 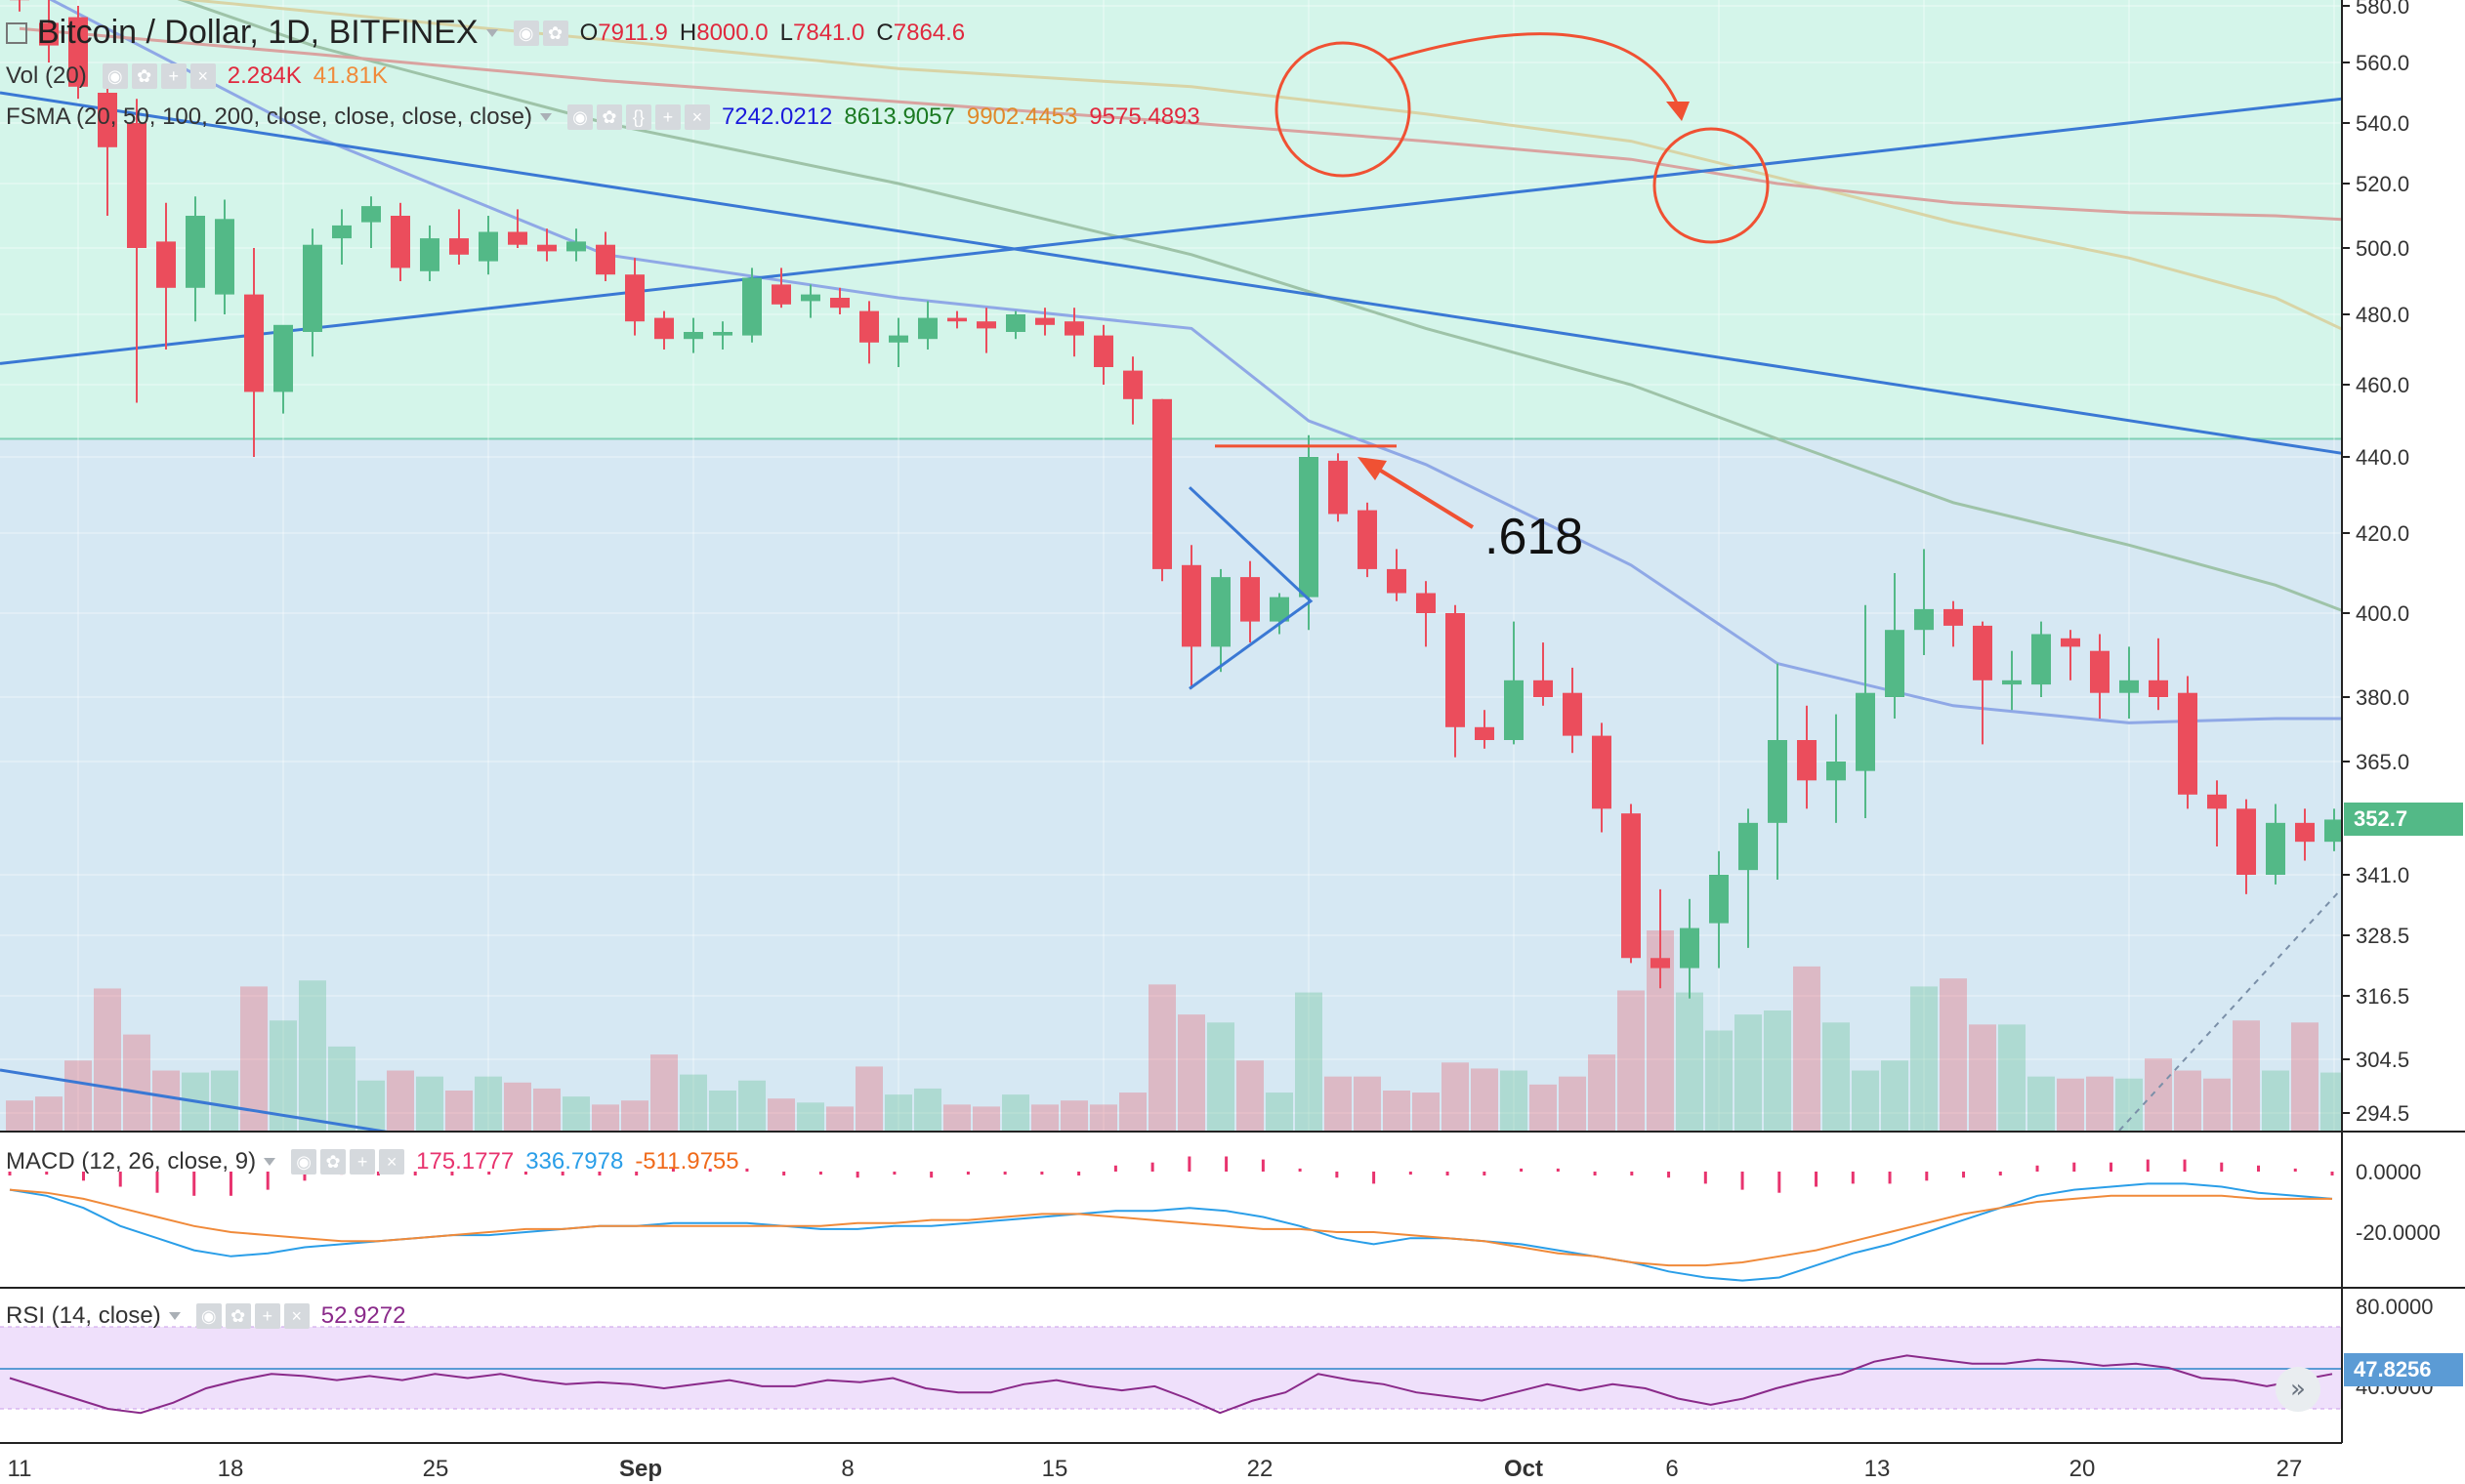 I want to click on rsi-value: 52.9272, so click(x=363, y=1316).